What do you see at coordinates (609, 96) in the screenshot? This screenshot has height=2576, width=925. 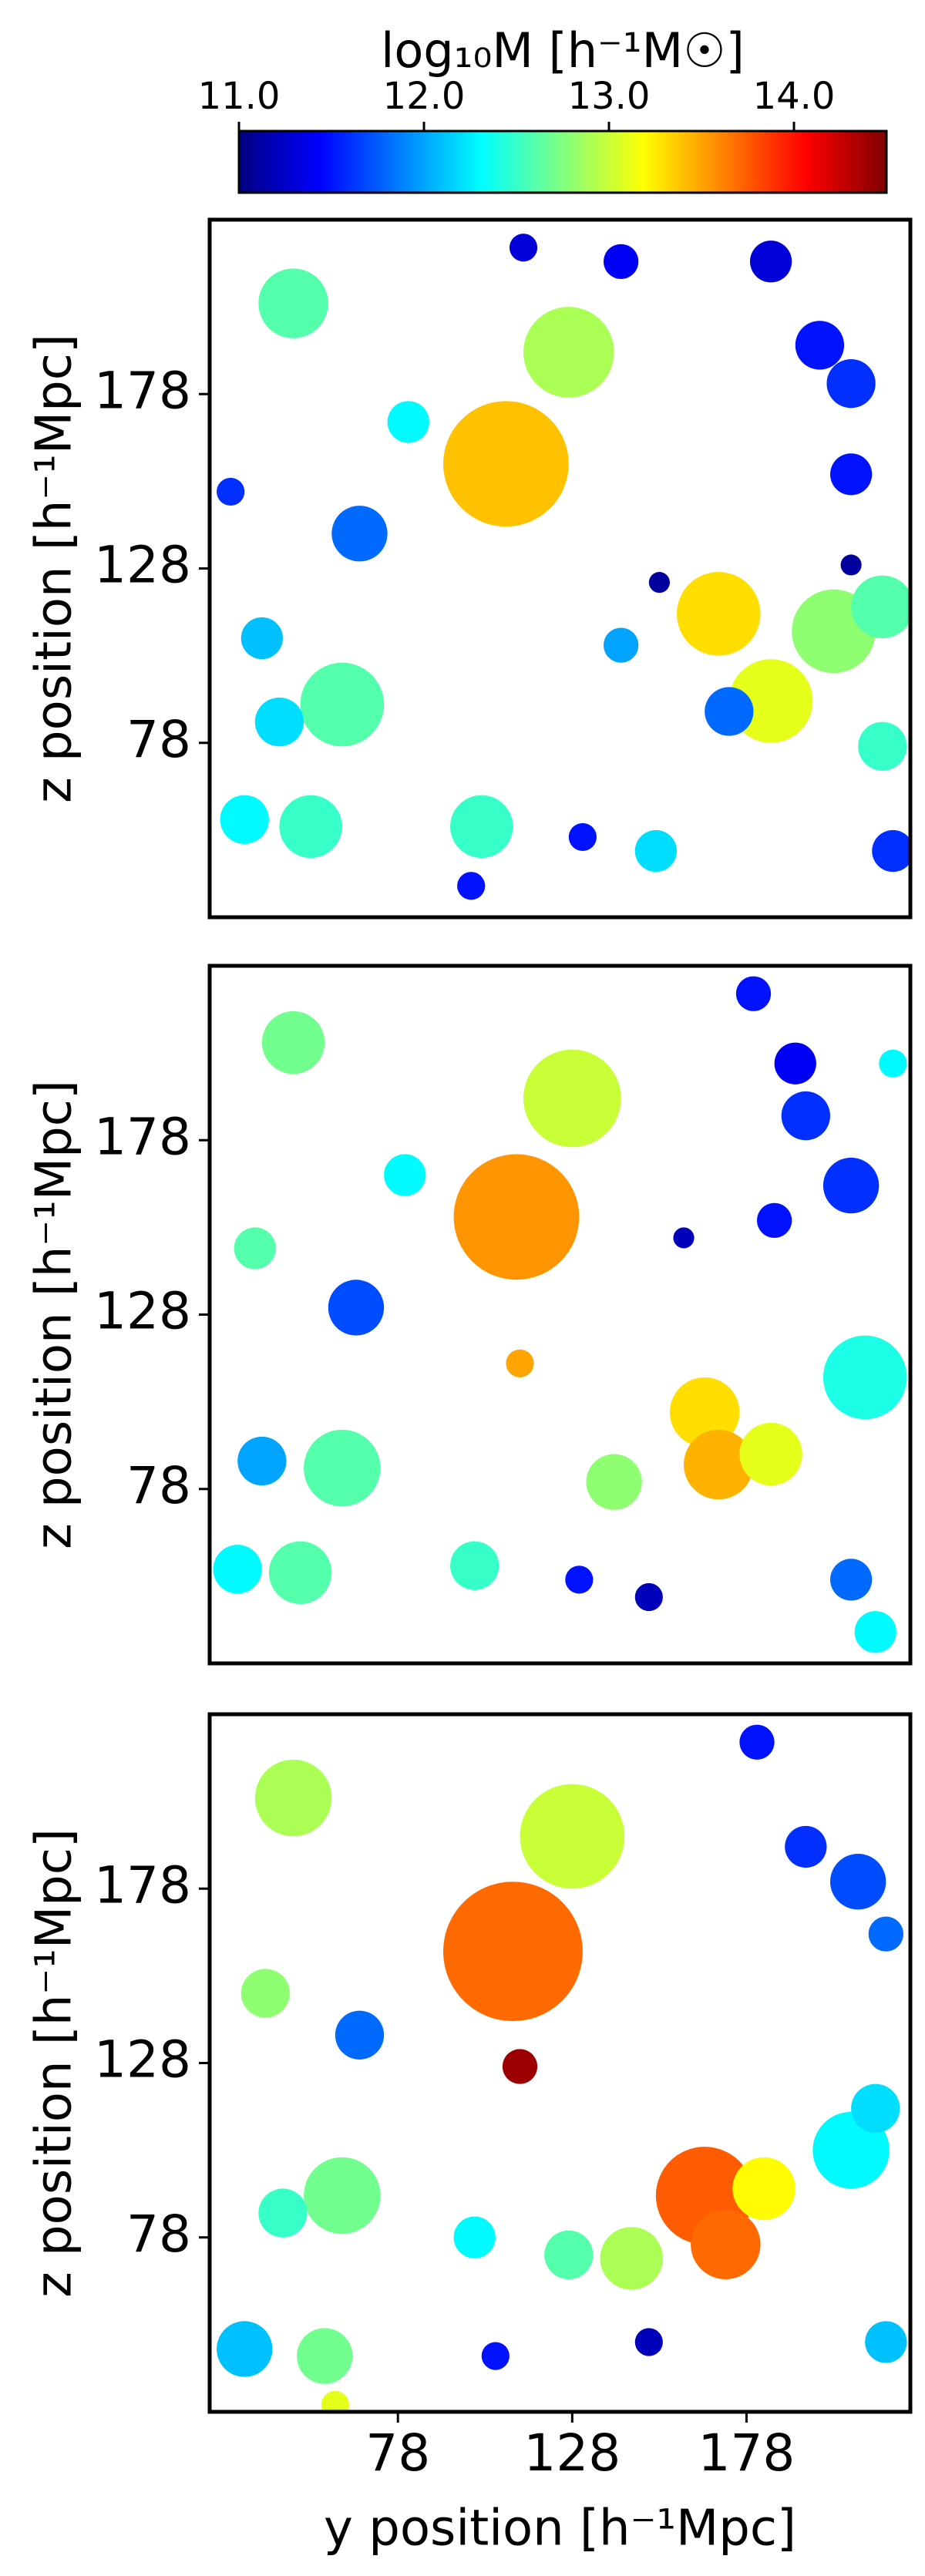 I see `colorbar-tick-label: 13.0` at bounding box center [609, 96].